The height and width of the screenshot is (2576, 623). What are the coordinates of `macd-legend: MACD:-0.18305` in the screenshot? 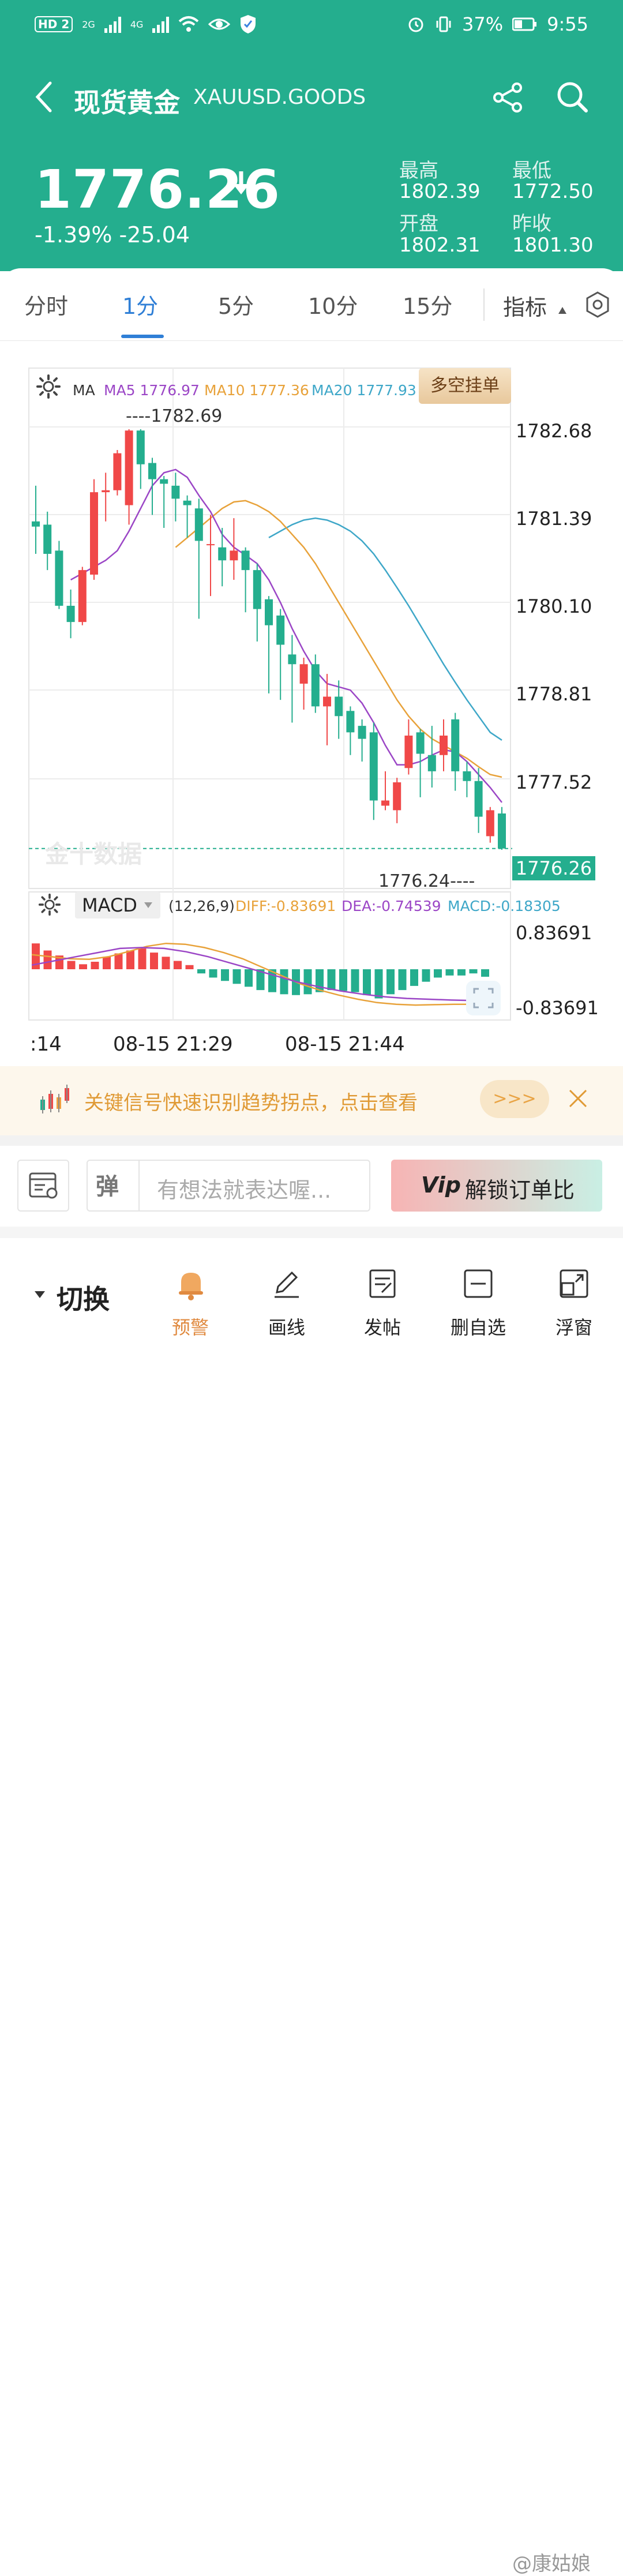 It's located at (504, 906).